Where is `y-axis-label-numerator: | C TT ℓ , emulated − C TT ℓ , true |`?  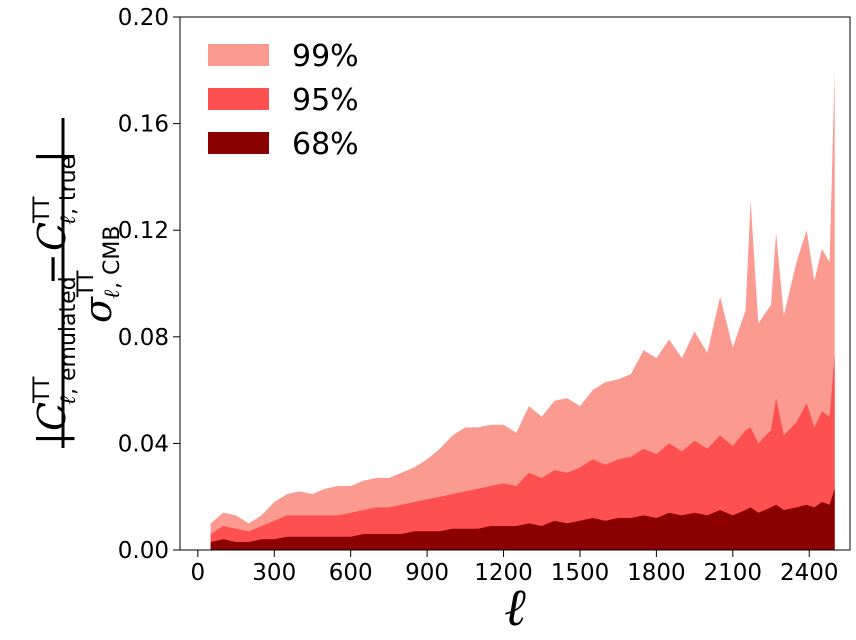 y-axis-label-numerator: | C TT ℓ , emulated − C TT ℓ , true | is located at coordinates (55, 297).